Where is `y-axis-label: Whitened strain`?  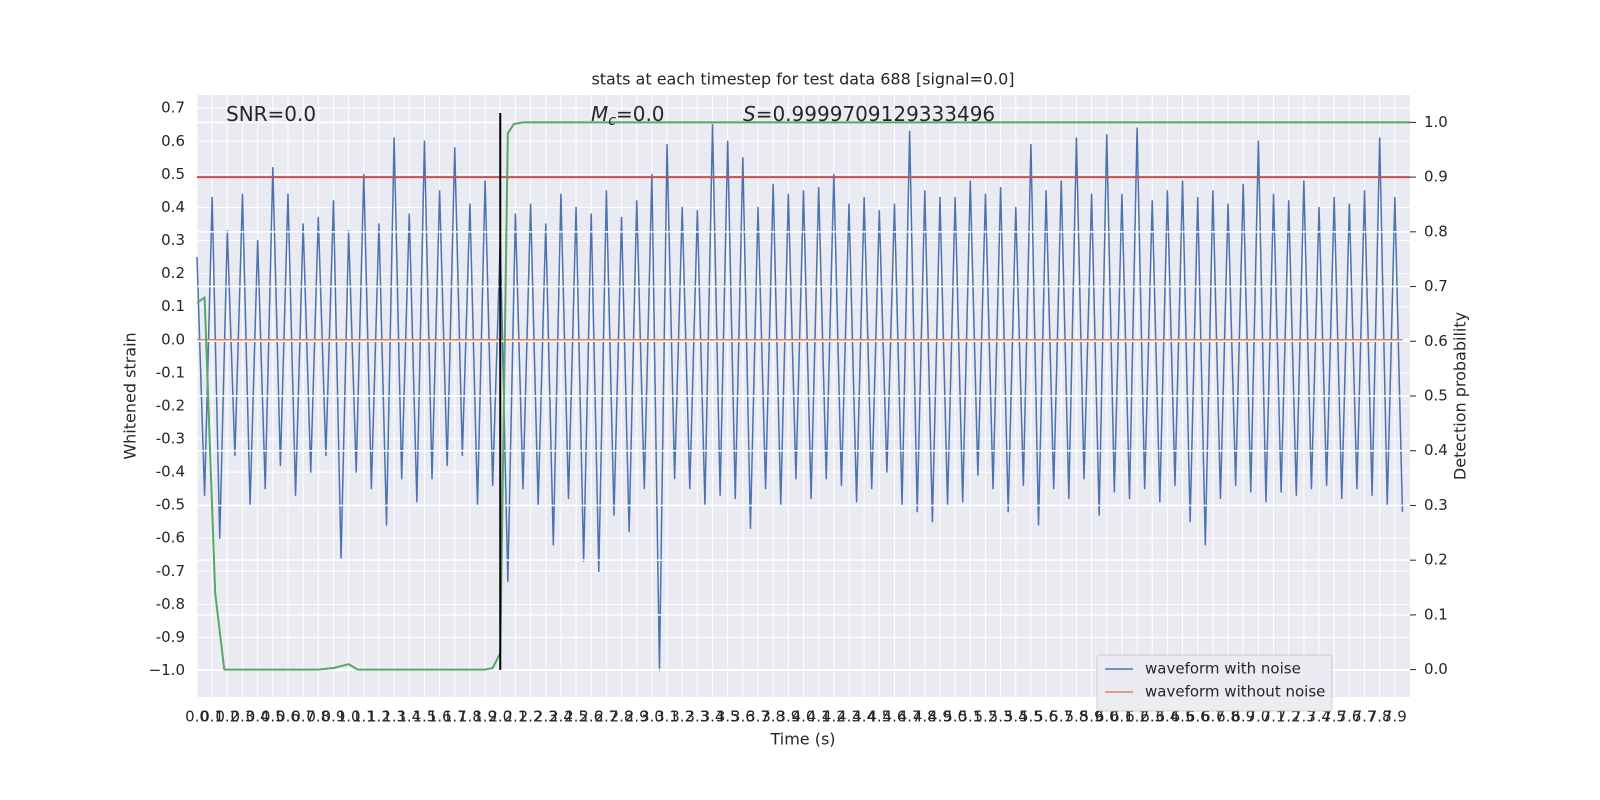 y-axis-label: Whitened strain is located at coordinates (130, 395).